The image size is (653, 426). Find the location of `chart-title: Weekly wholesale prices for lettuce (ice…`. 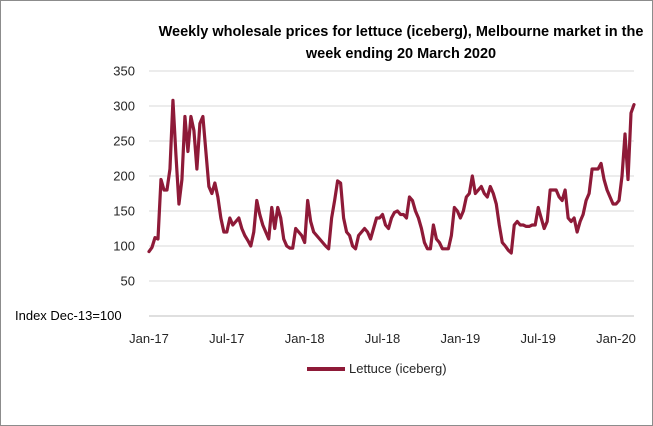

chart-title: Weekly wholesale prices for lettuce (ice… is located at coordinates (401, 43).